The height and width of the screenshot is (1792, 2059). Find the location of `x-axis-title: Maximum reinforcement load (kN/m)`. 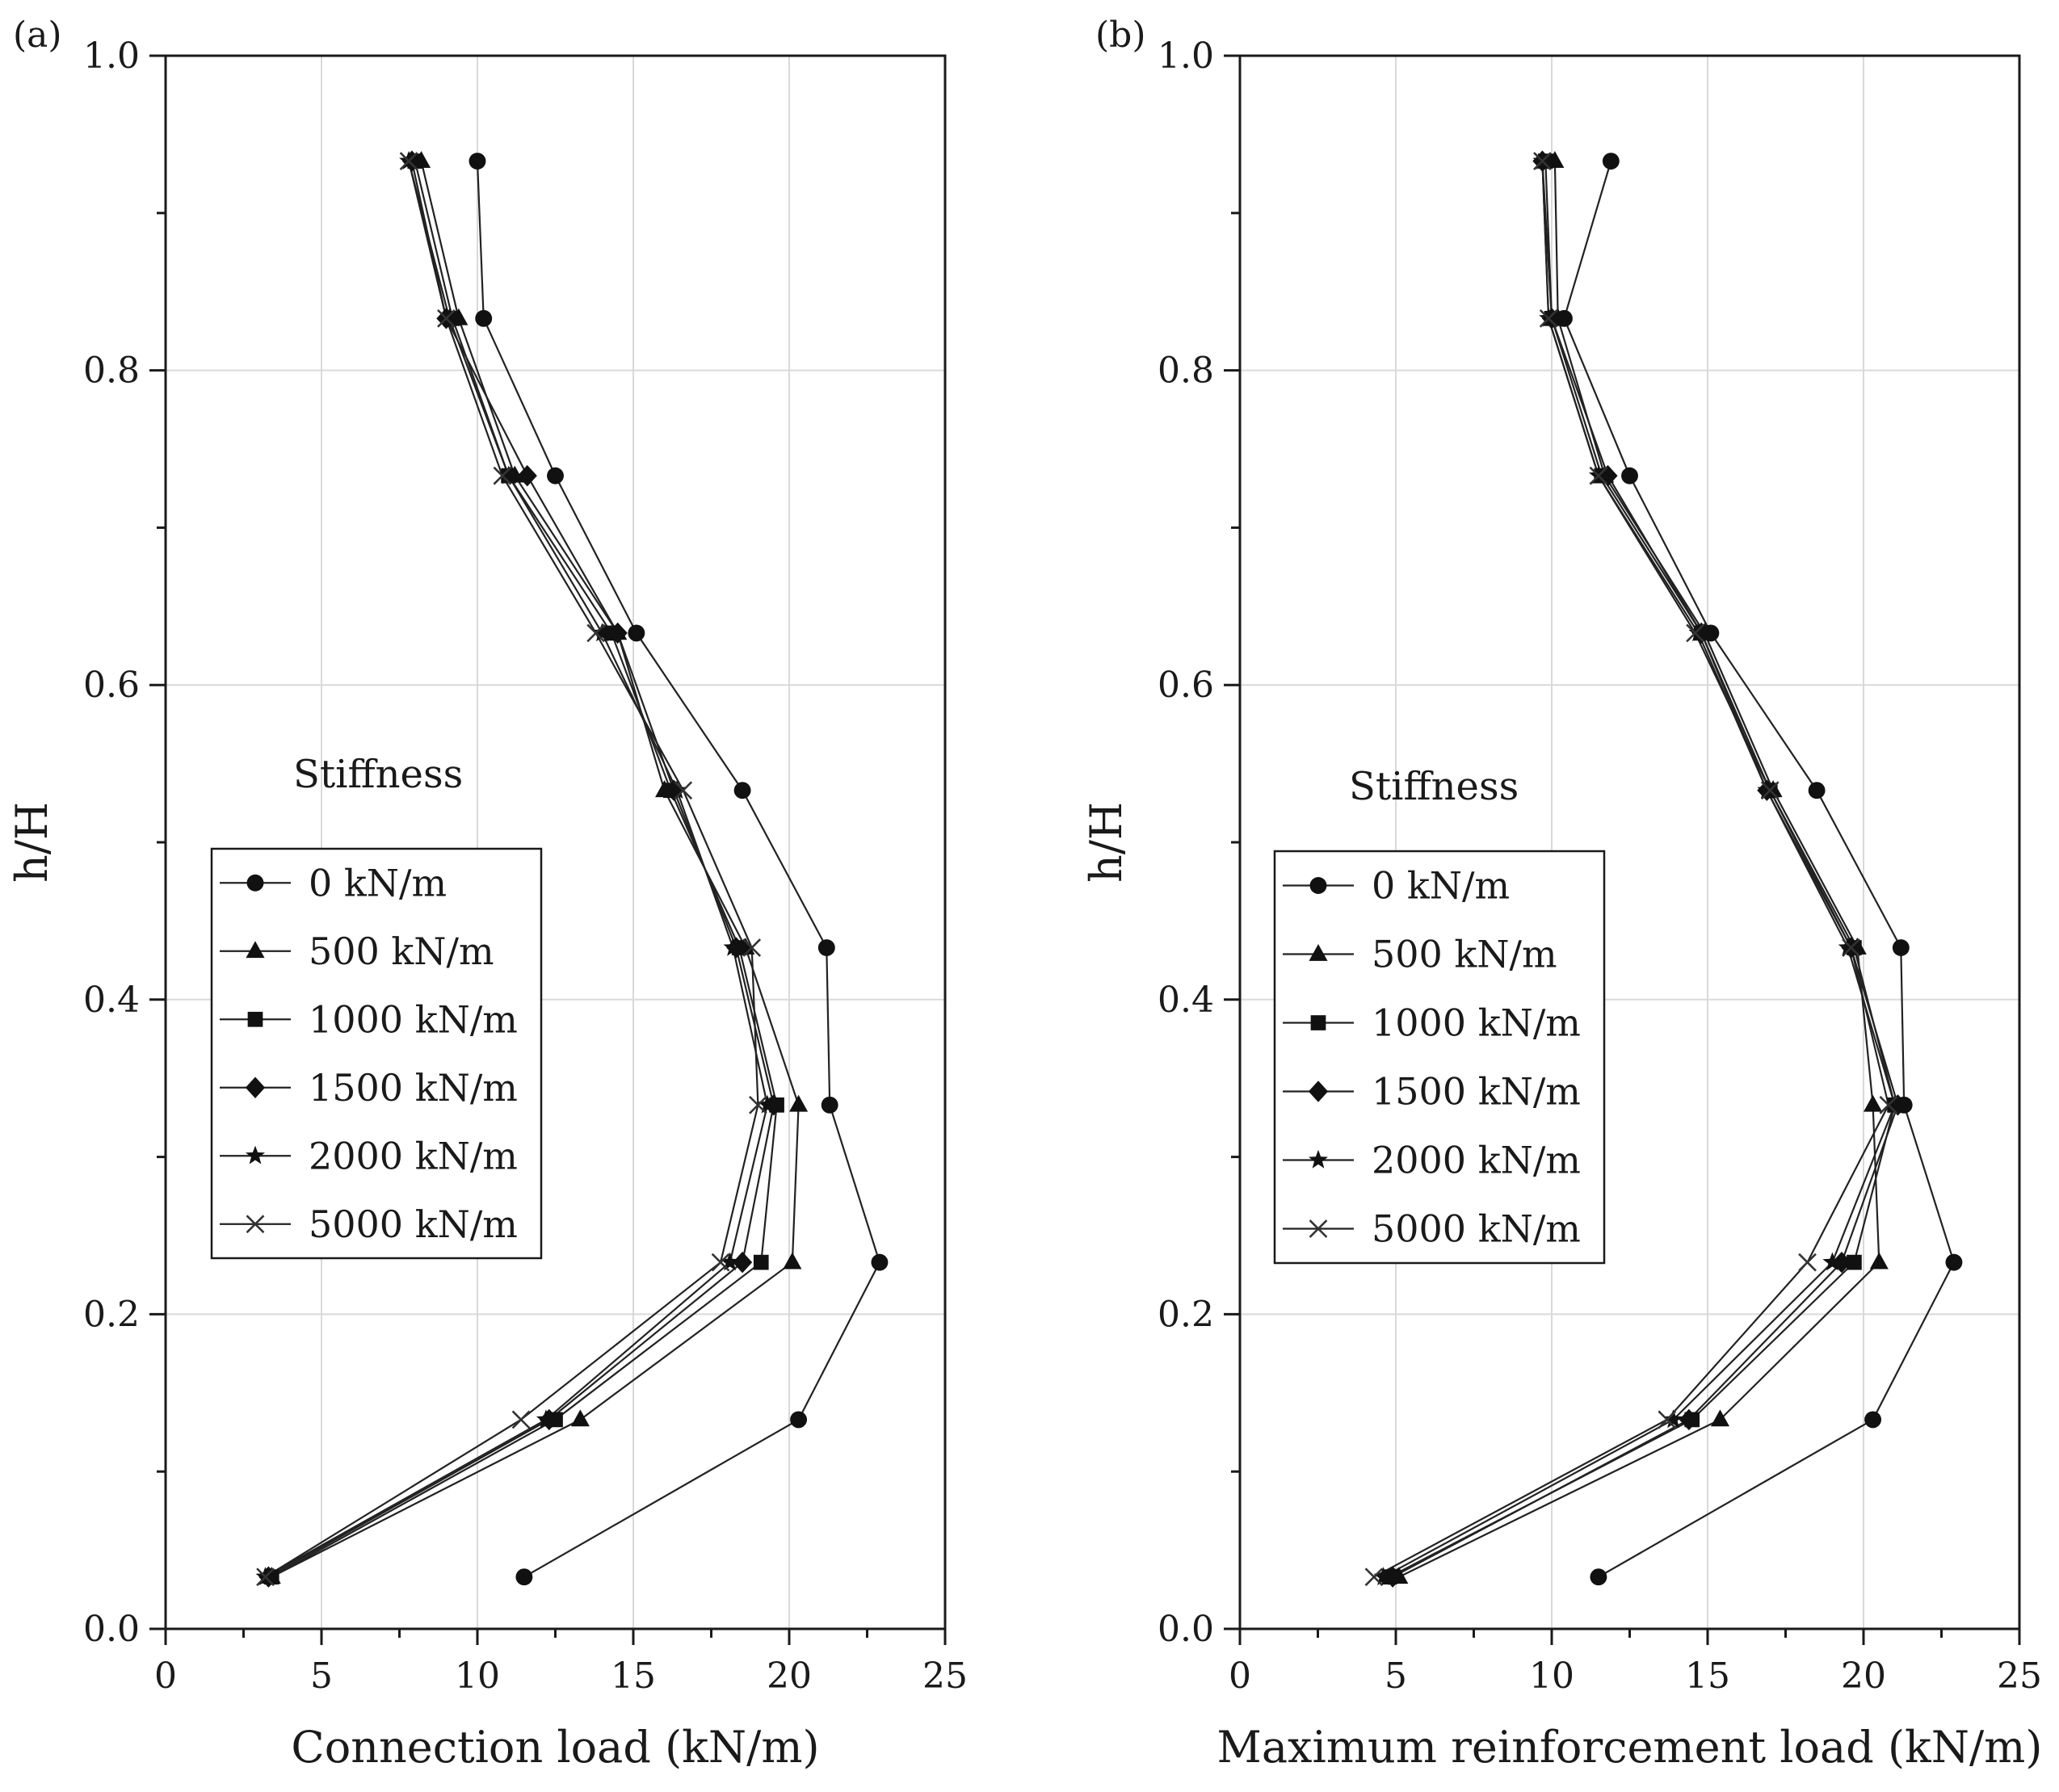

x-axis-title: Maximum reinforcement load (kN/m) is located at coordinates (1630, 1747).